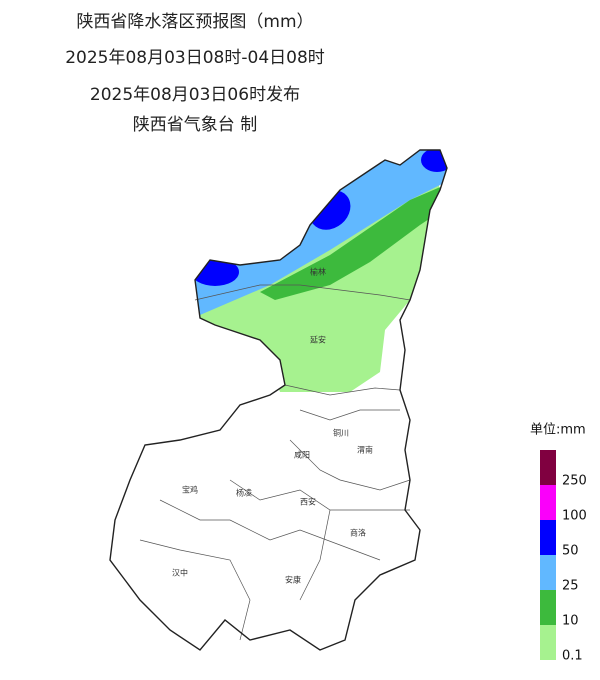  I want to click on legend-label: 100, so click(574, 516).